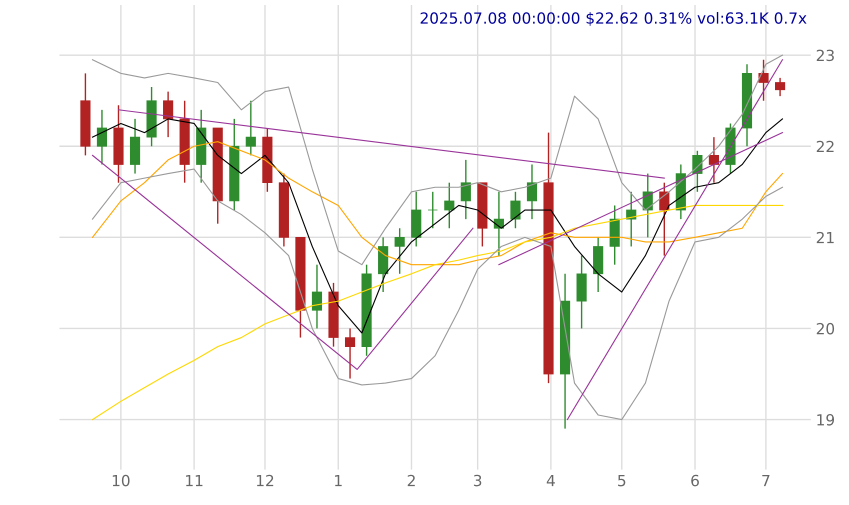  Describe the element at coordinates (825, 238) in the screenshot. I see `y-tick-label: 21` at that location.